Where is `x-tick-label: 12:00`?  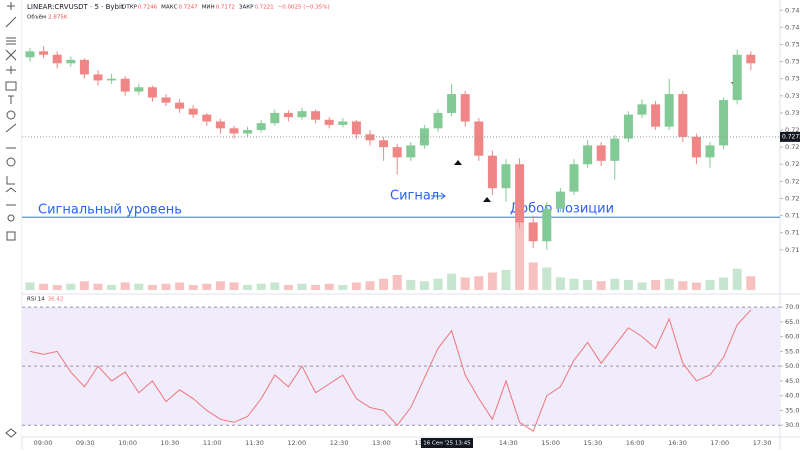 x-tick-label: 12:00 is located at coordinates (296, 443).